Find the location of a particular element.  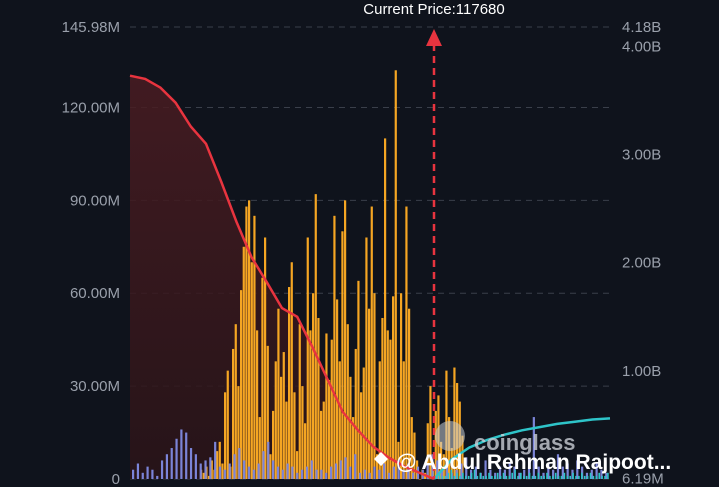

left-tick-label: 30.00M is located at coordinates (95, 386).